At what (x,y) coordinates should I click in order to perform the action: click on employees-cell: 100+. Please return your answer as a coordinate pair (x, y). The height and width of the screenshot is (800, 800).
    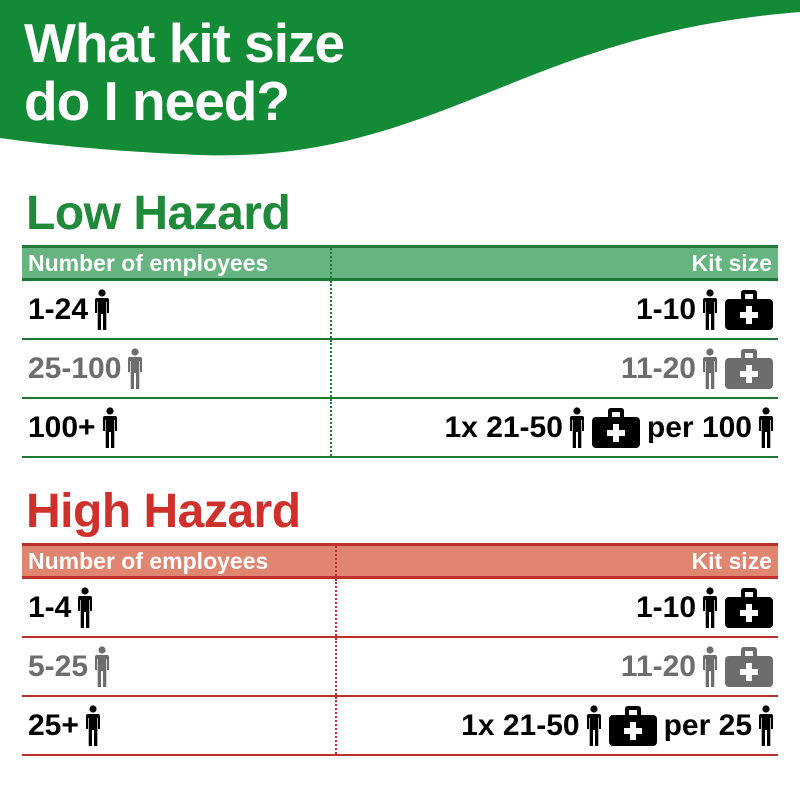
    Looking at the image, I should click on (73, 427).